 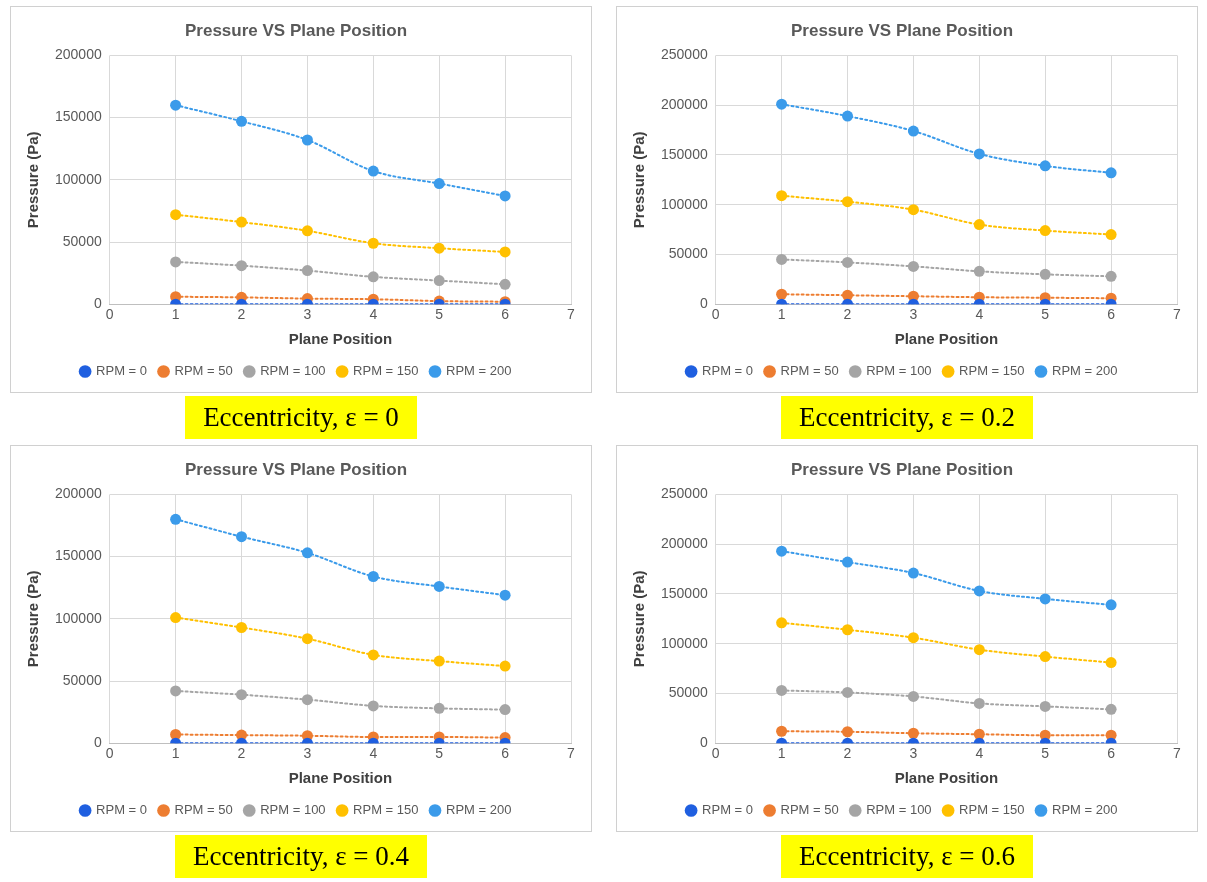 What do you see at coordinates (907, 856) in the screenshot?
I see `text: Eccentricity, ε = 0.6` at bounding box center [907, 856].